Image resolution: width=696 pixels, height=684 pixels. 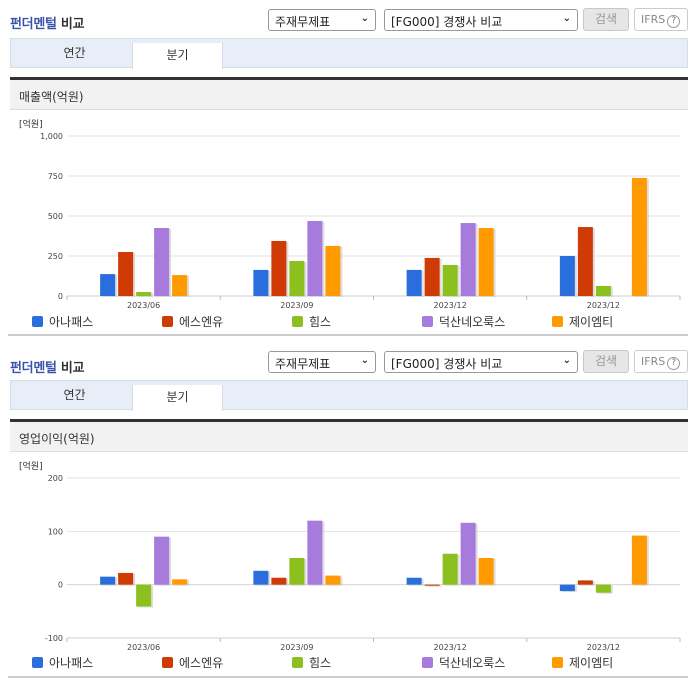 I want to click on y-tick-label: 1,000, so click(x=51, y=136).